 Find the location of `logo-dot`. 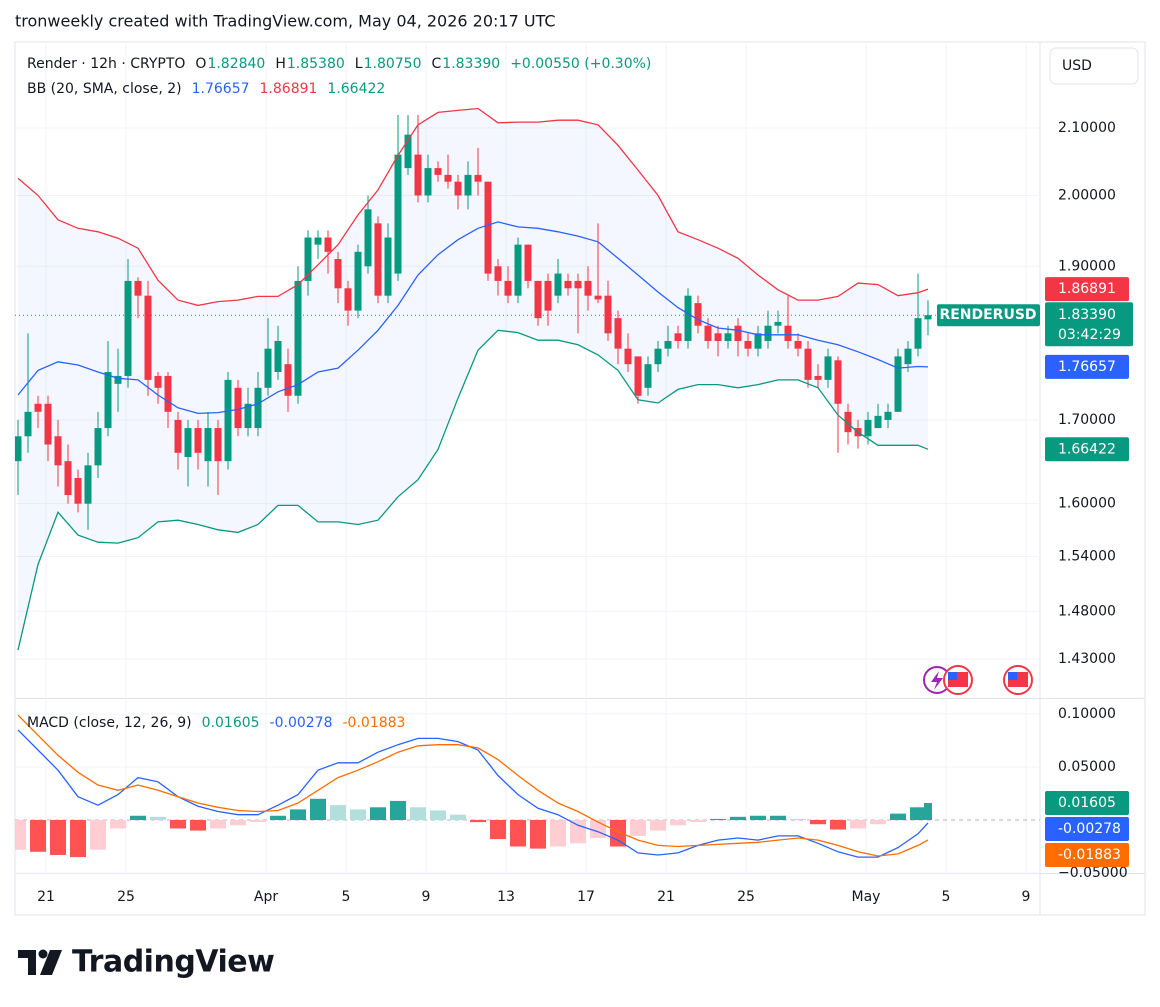

logo-dot is located at coordinates (43, 954).